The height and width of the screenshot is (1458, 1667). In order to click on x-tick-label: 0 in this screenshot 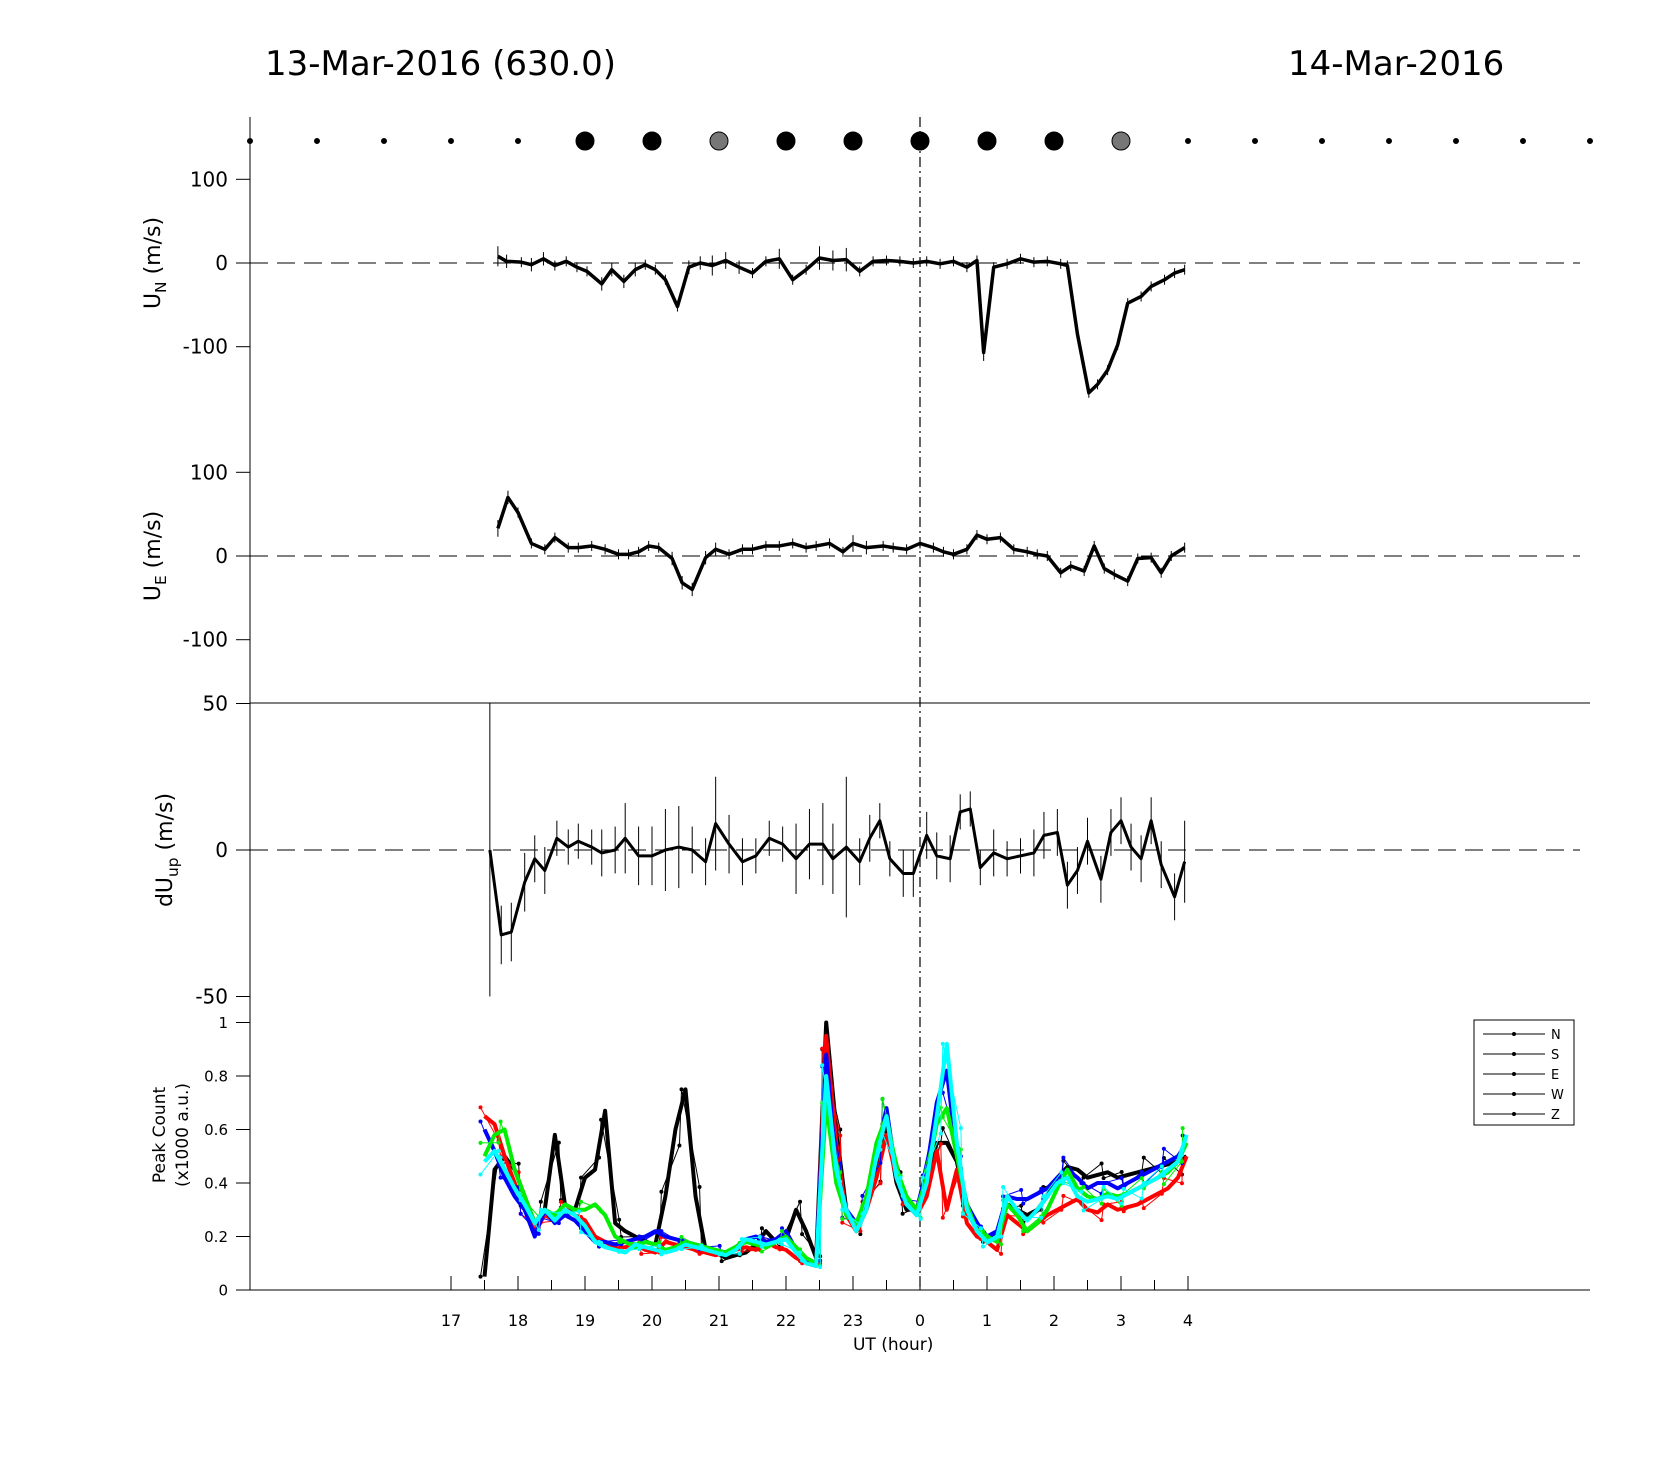, I will do `click(920, 1320)`.